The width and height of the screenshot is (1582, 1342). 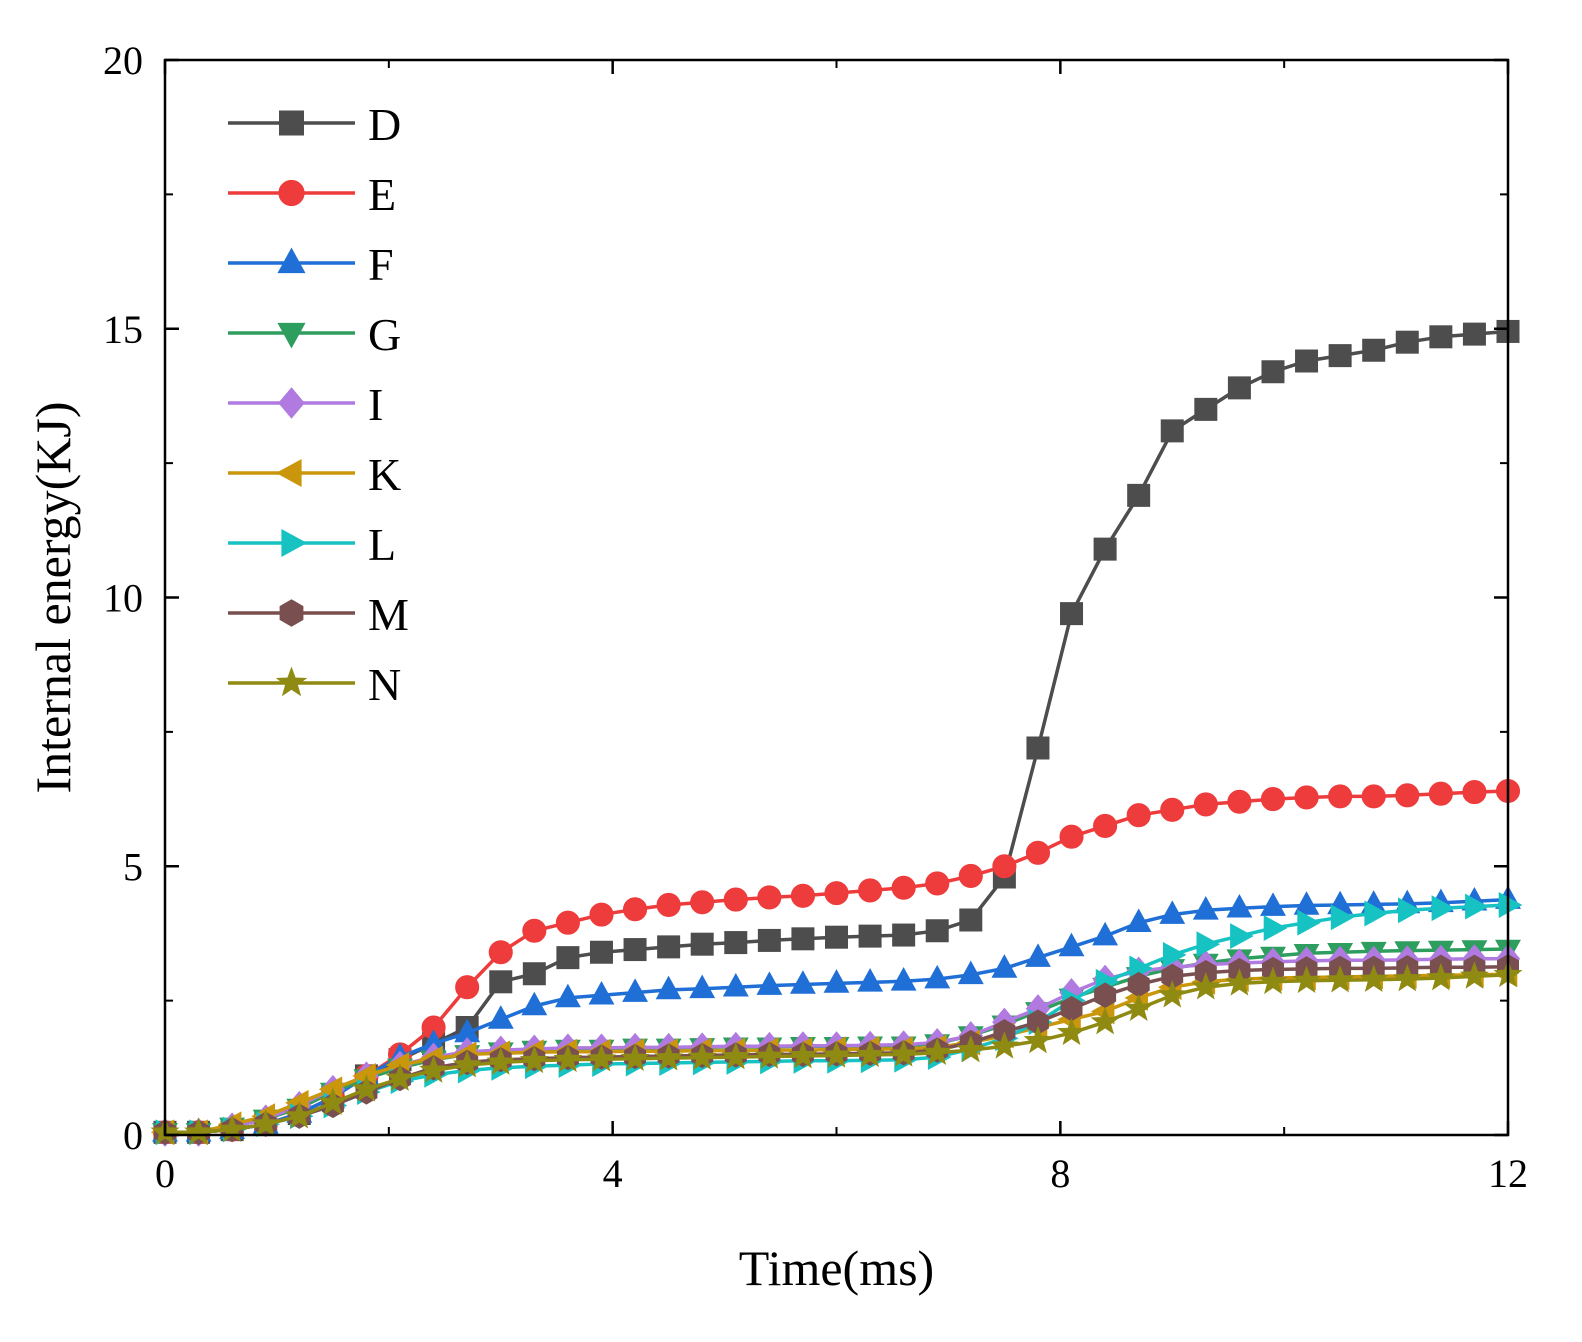 I want to click on legend-item-N: N, so click(x=314, y=684).